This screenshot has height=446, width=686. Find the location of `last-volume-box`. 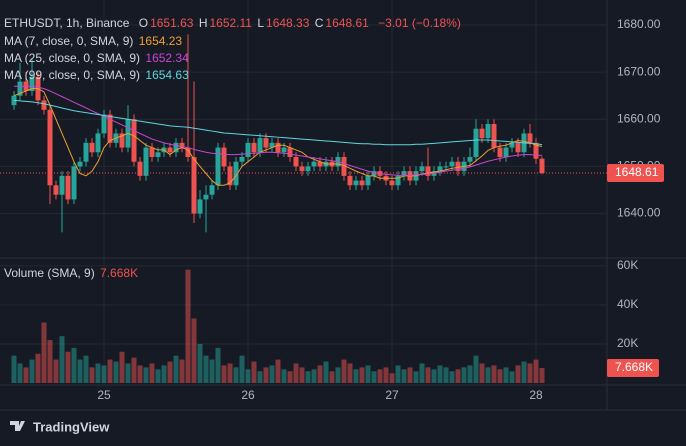

last-volume-box is located at coordinates (633, 368).